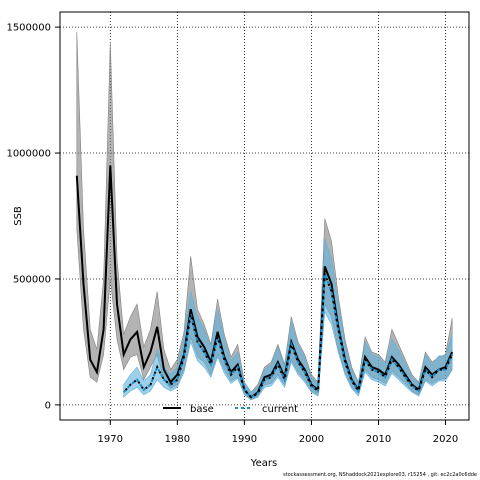  What do you see at coordinates (18, 216) in the screenshot?
I see `y-axis-label: SSB` at bounding box center [18, 216].